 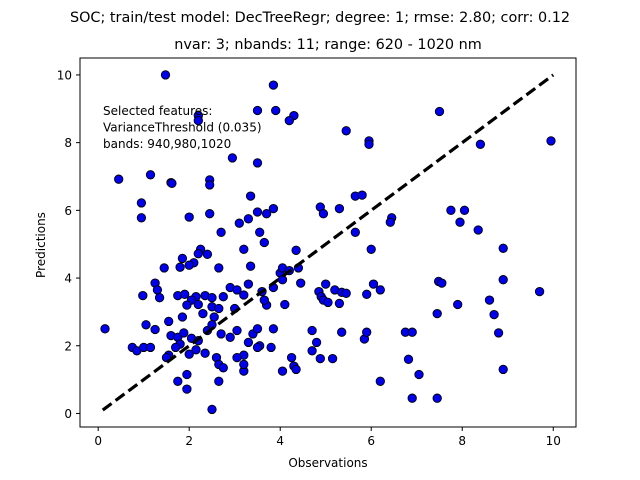 I want to click on y-tick-label-0: 0, so click(x=68, y=414).